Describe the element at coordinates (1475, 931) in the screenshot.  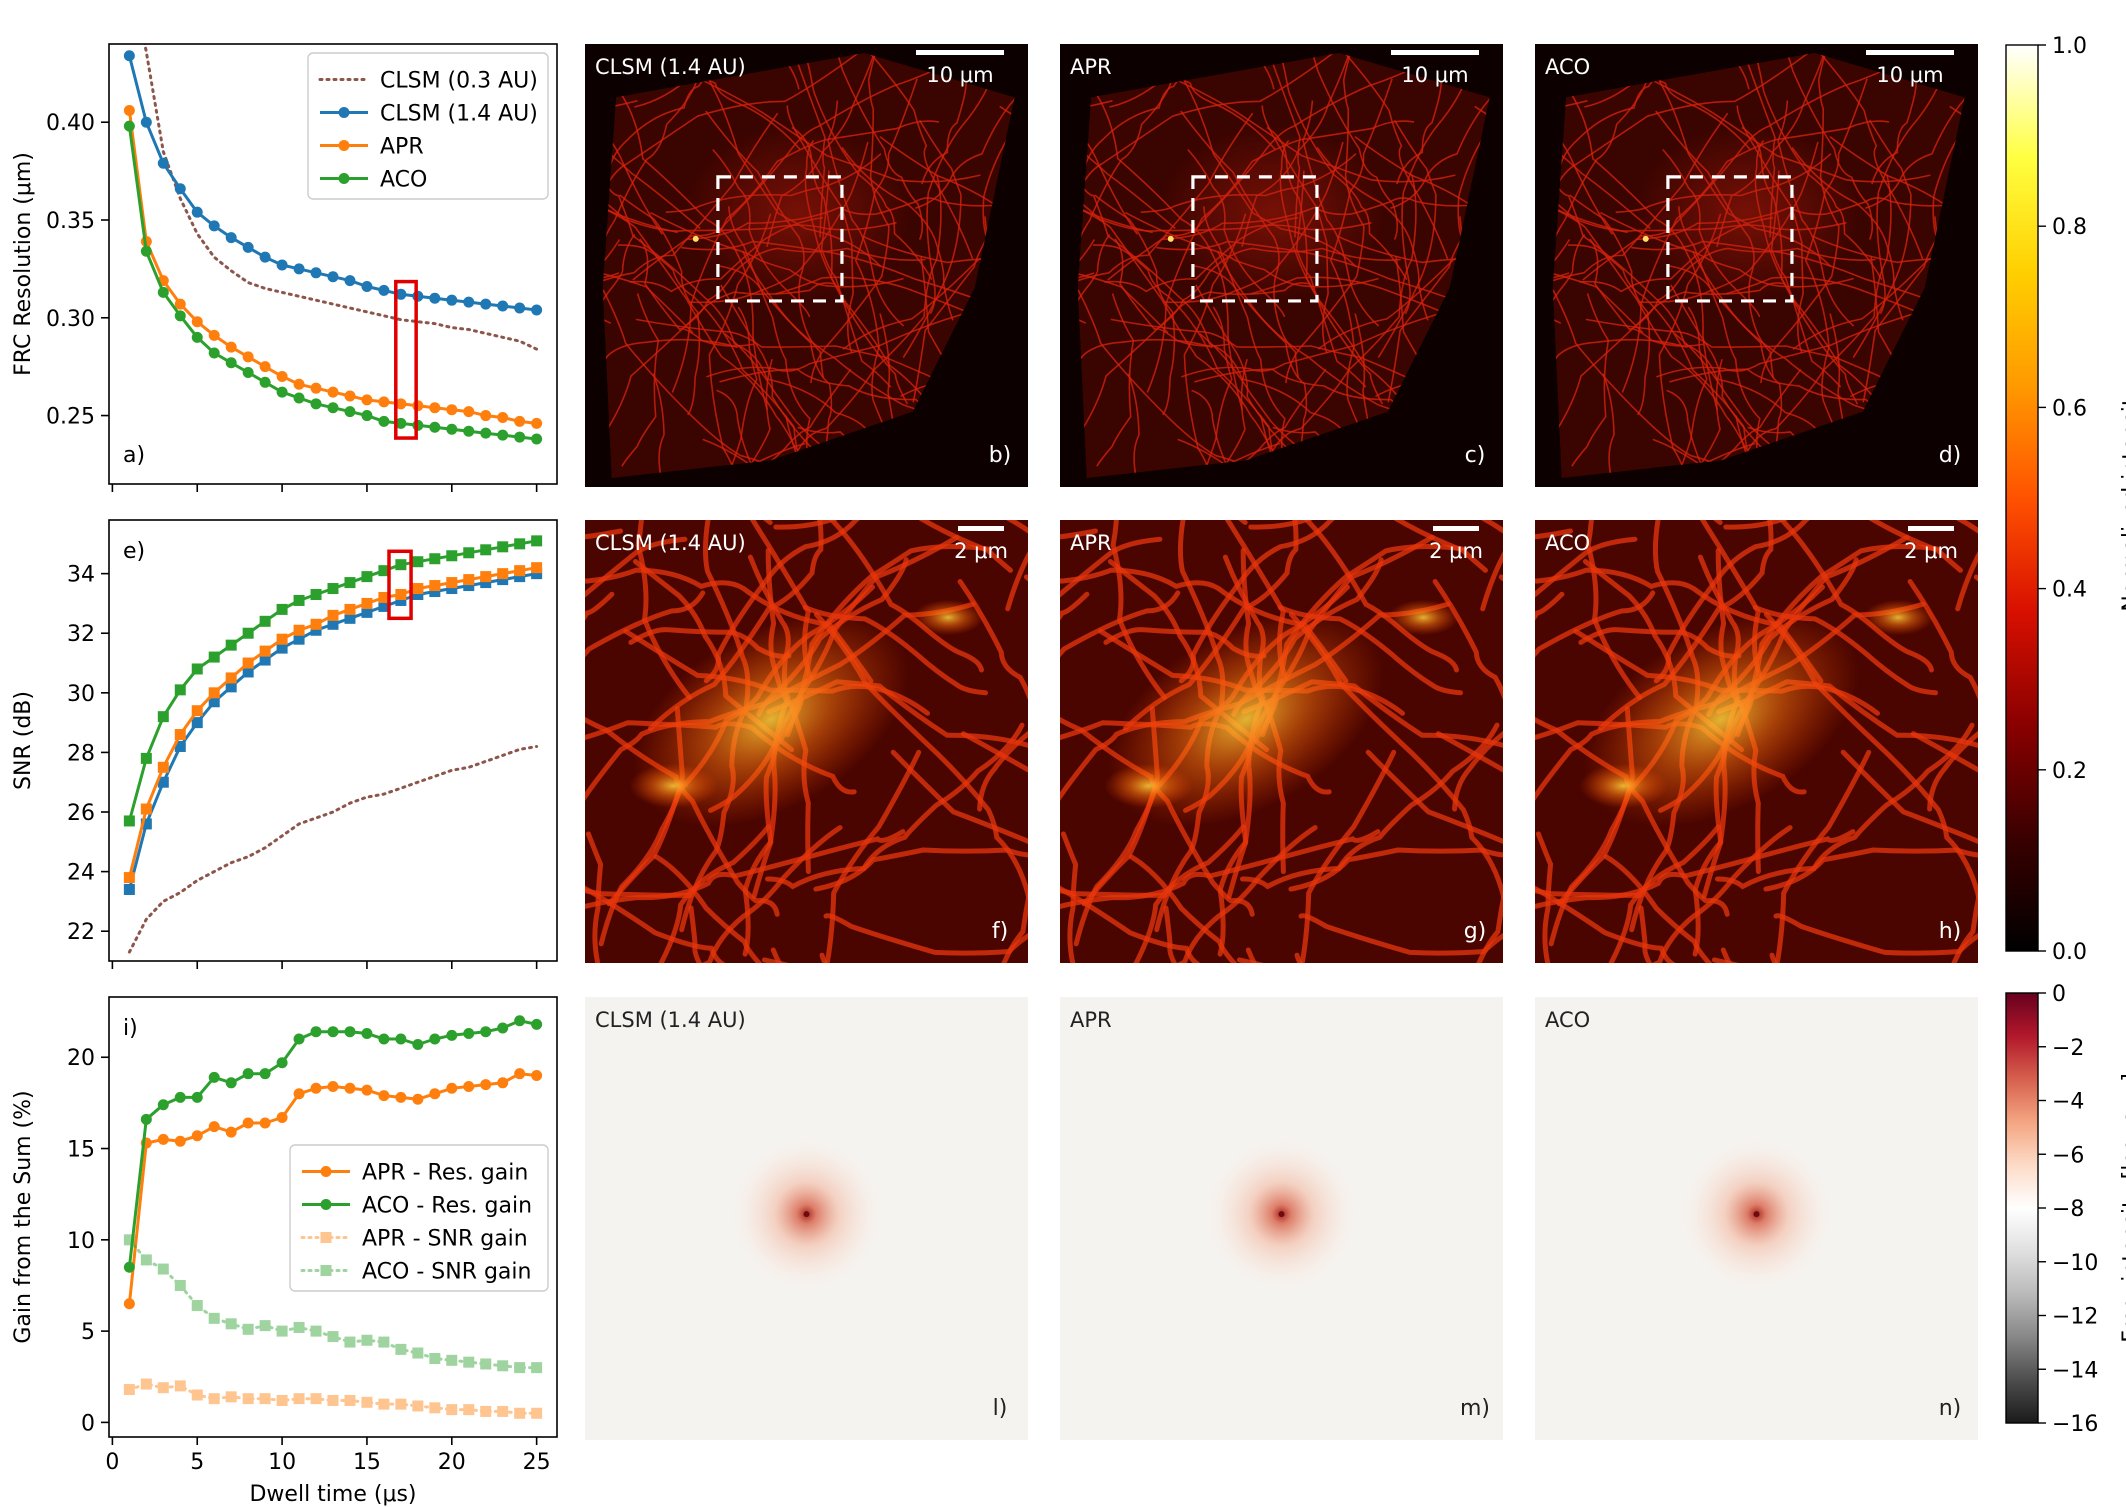
I see `panel-label: g)` at that location.